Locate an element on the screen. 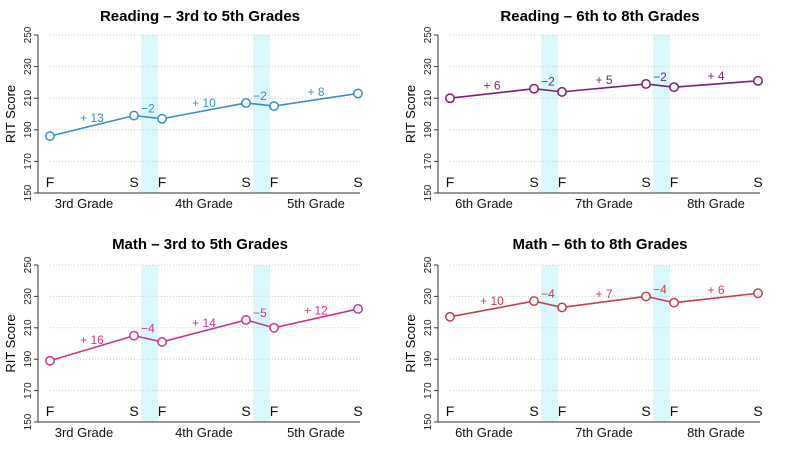 This screenshot has height=457, width=800. change-label-2: + 5 is located at coordinates (603, 80).